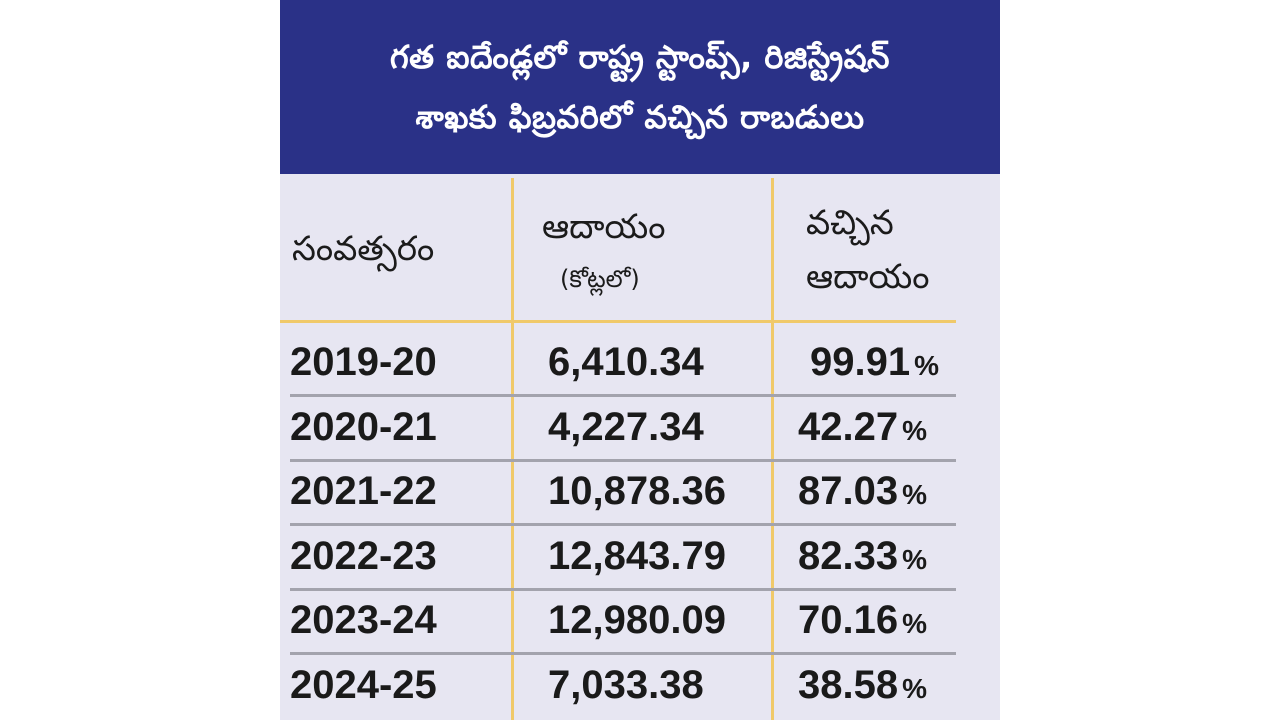  What do you see at coordinates (363, 249) in the screenshot?
I see `header-year: సంవత్సరం` at bounding box center [363, 249].